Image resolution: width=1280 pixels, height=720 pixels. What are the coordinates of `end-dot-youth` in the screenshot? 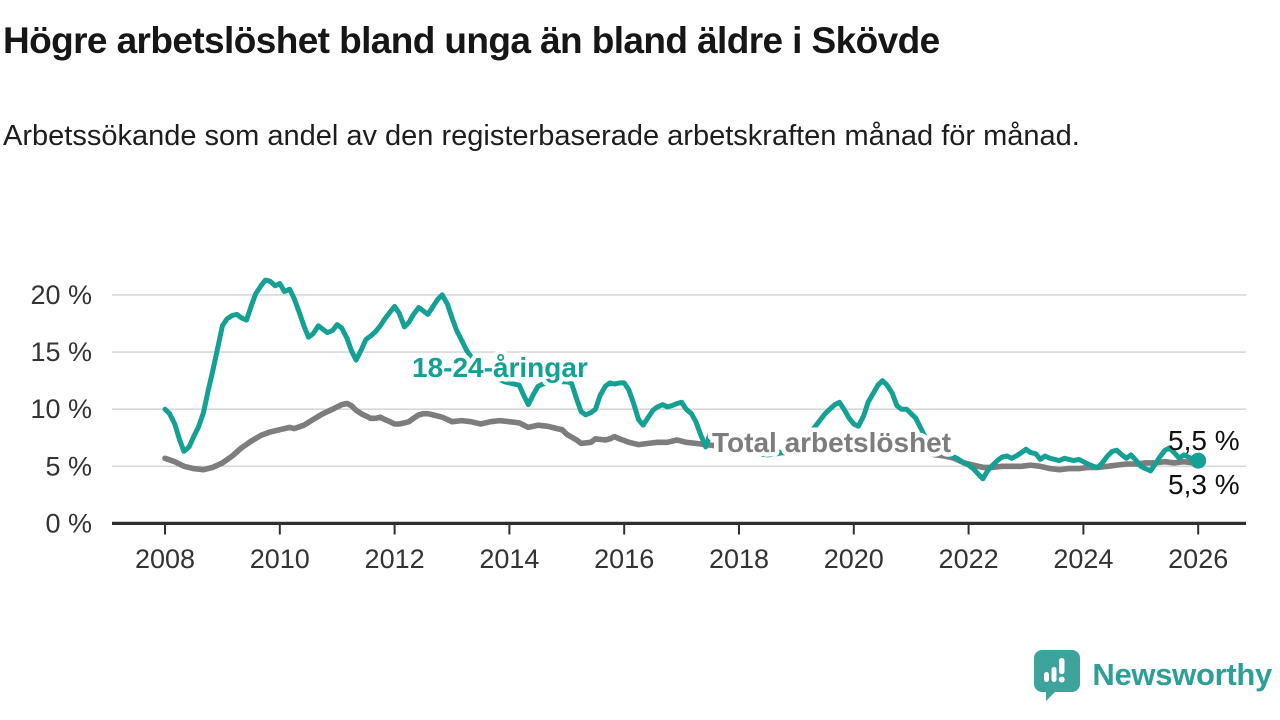 It's located at (1198, 460).